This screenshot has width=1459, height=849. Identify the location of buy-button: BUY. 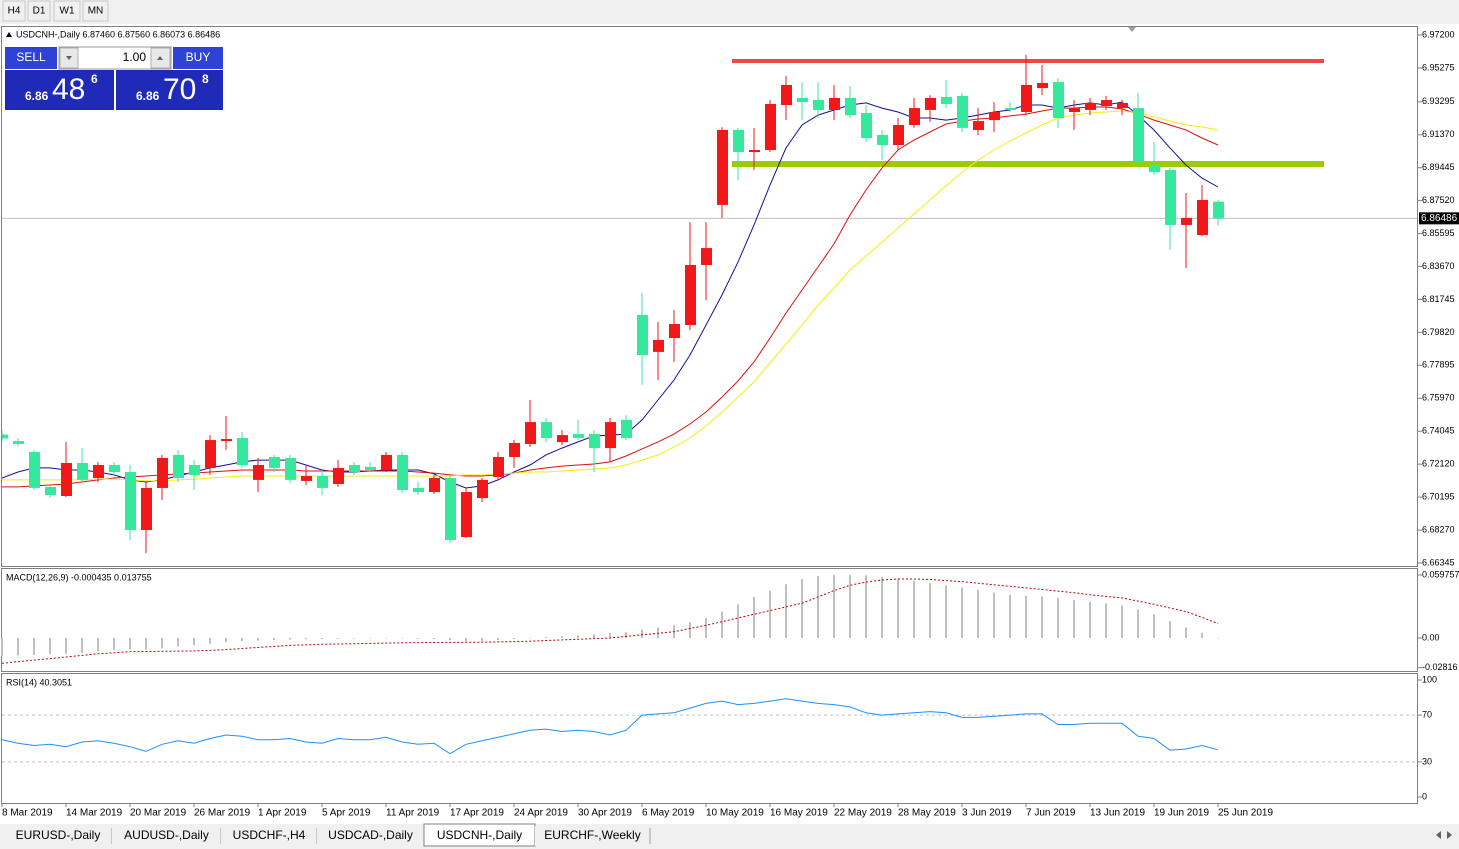
(198, 58).